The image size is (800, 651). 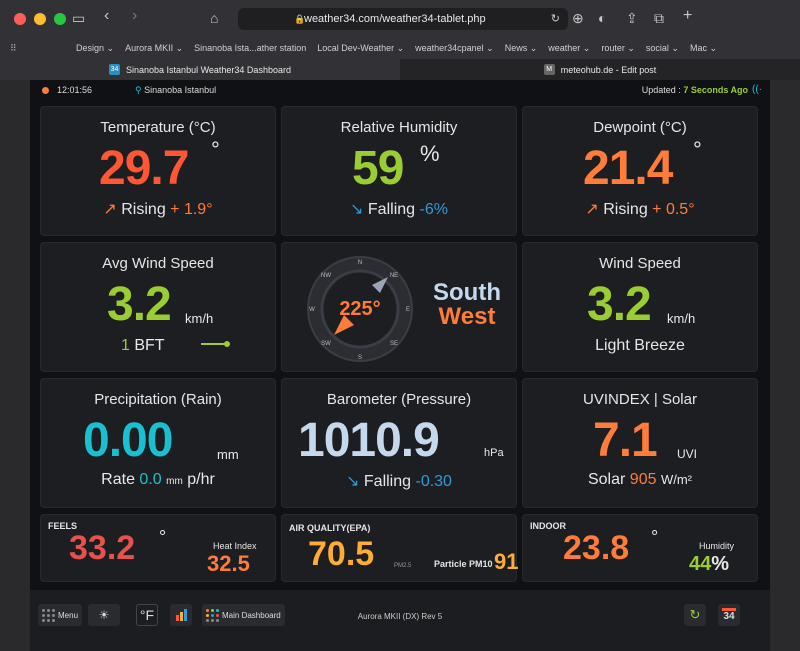 What do you see at coordinates (158, 171) in the screenshot?
I see `temperature-panel: Temperature (°C) 29.7 ° ↗ Rising + 1.9°` at bounding box center [158, 171].